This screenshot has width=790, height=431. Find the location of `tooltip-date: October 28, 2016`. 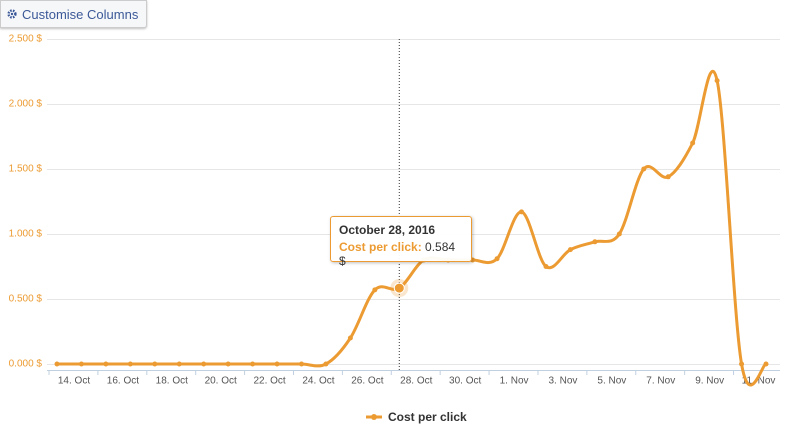

tooltip-date: October 28, 2016 is located at coordinates (387, 230).